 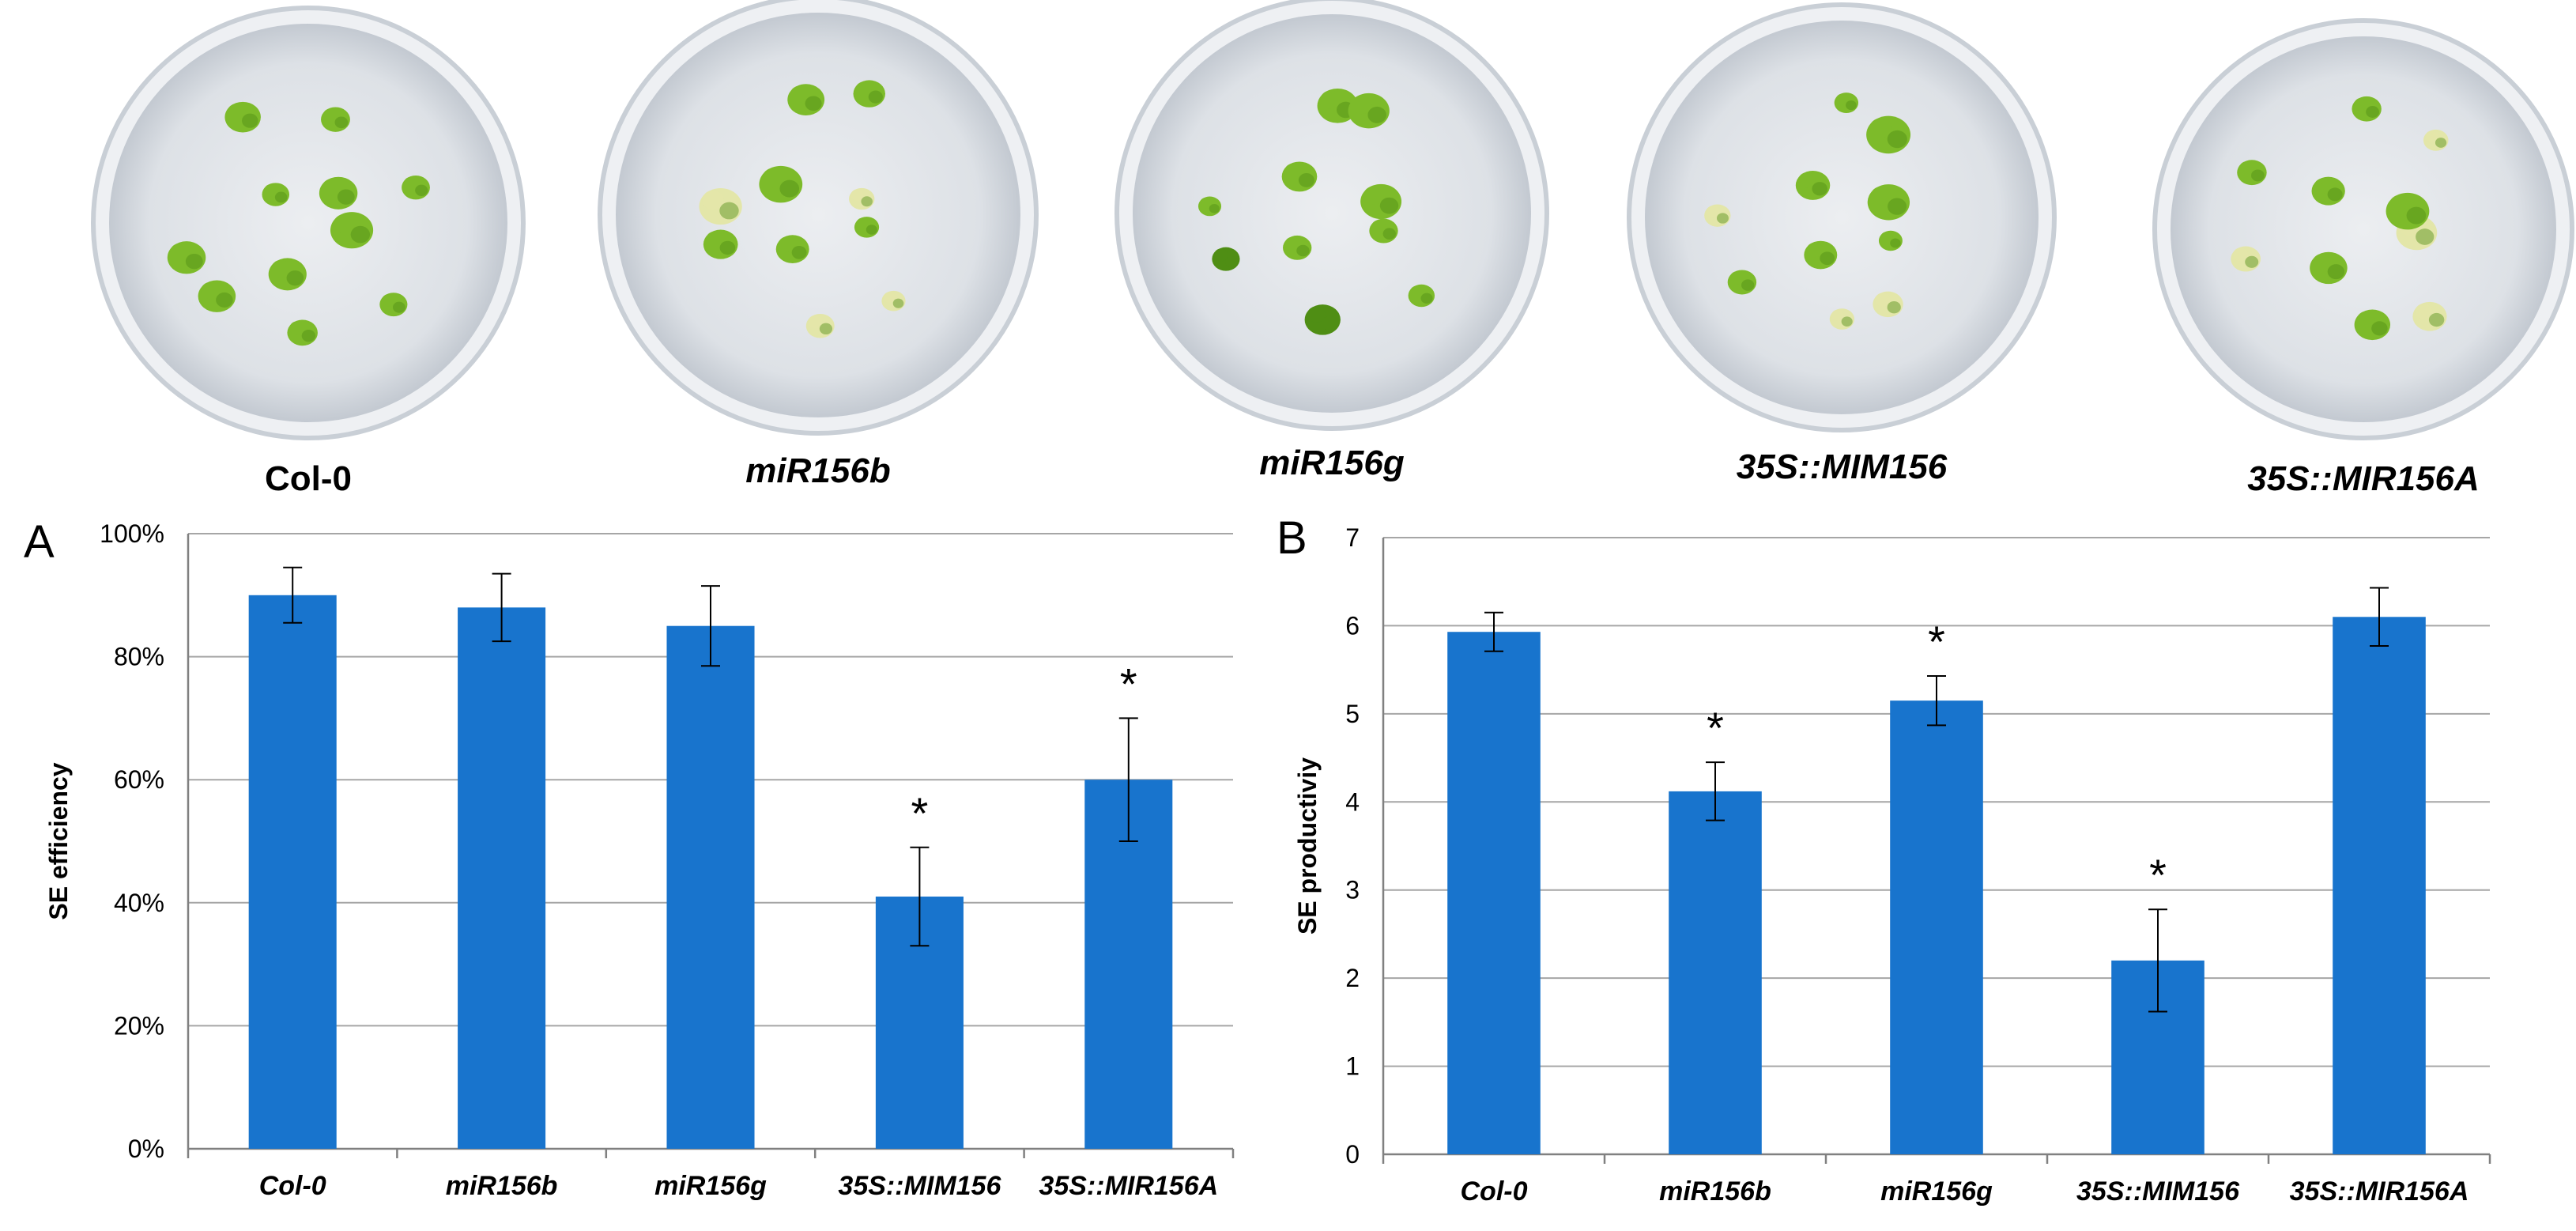 What do you see at coordinates (2363, 478) in the screenshot?
I see `plate-label-35s-mir156a: 35S::MIR156A` at bounding box center [2363, 478].